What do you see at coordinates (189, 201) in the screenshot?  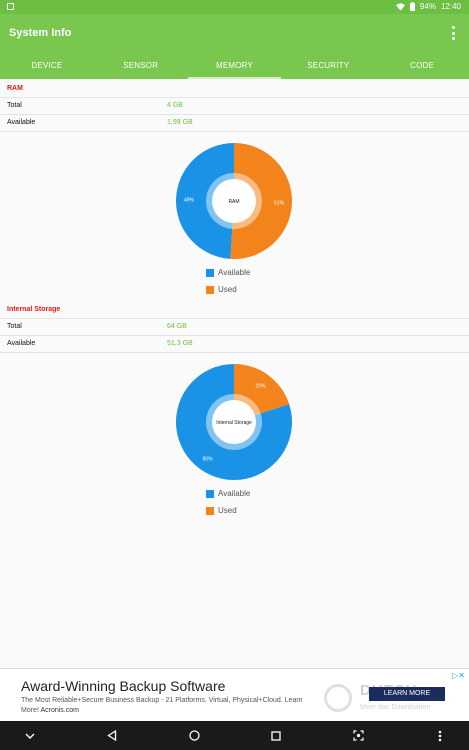 I see `ram-slice-label-available: 49%` at bounding box center [189, 201].